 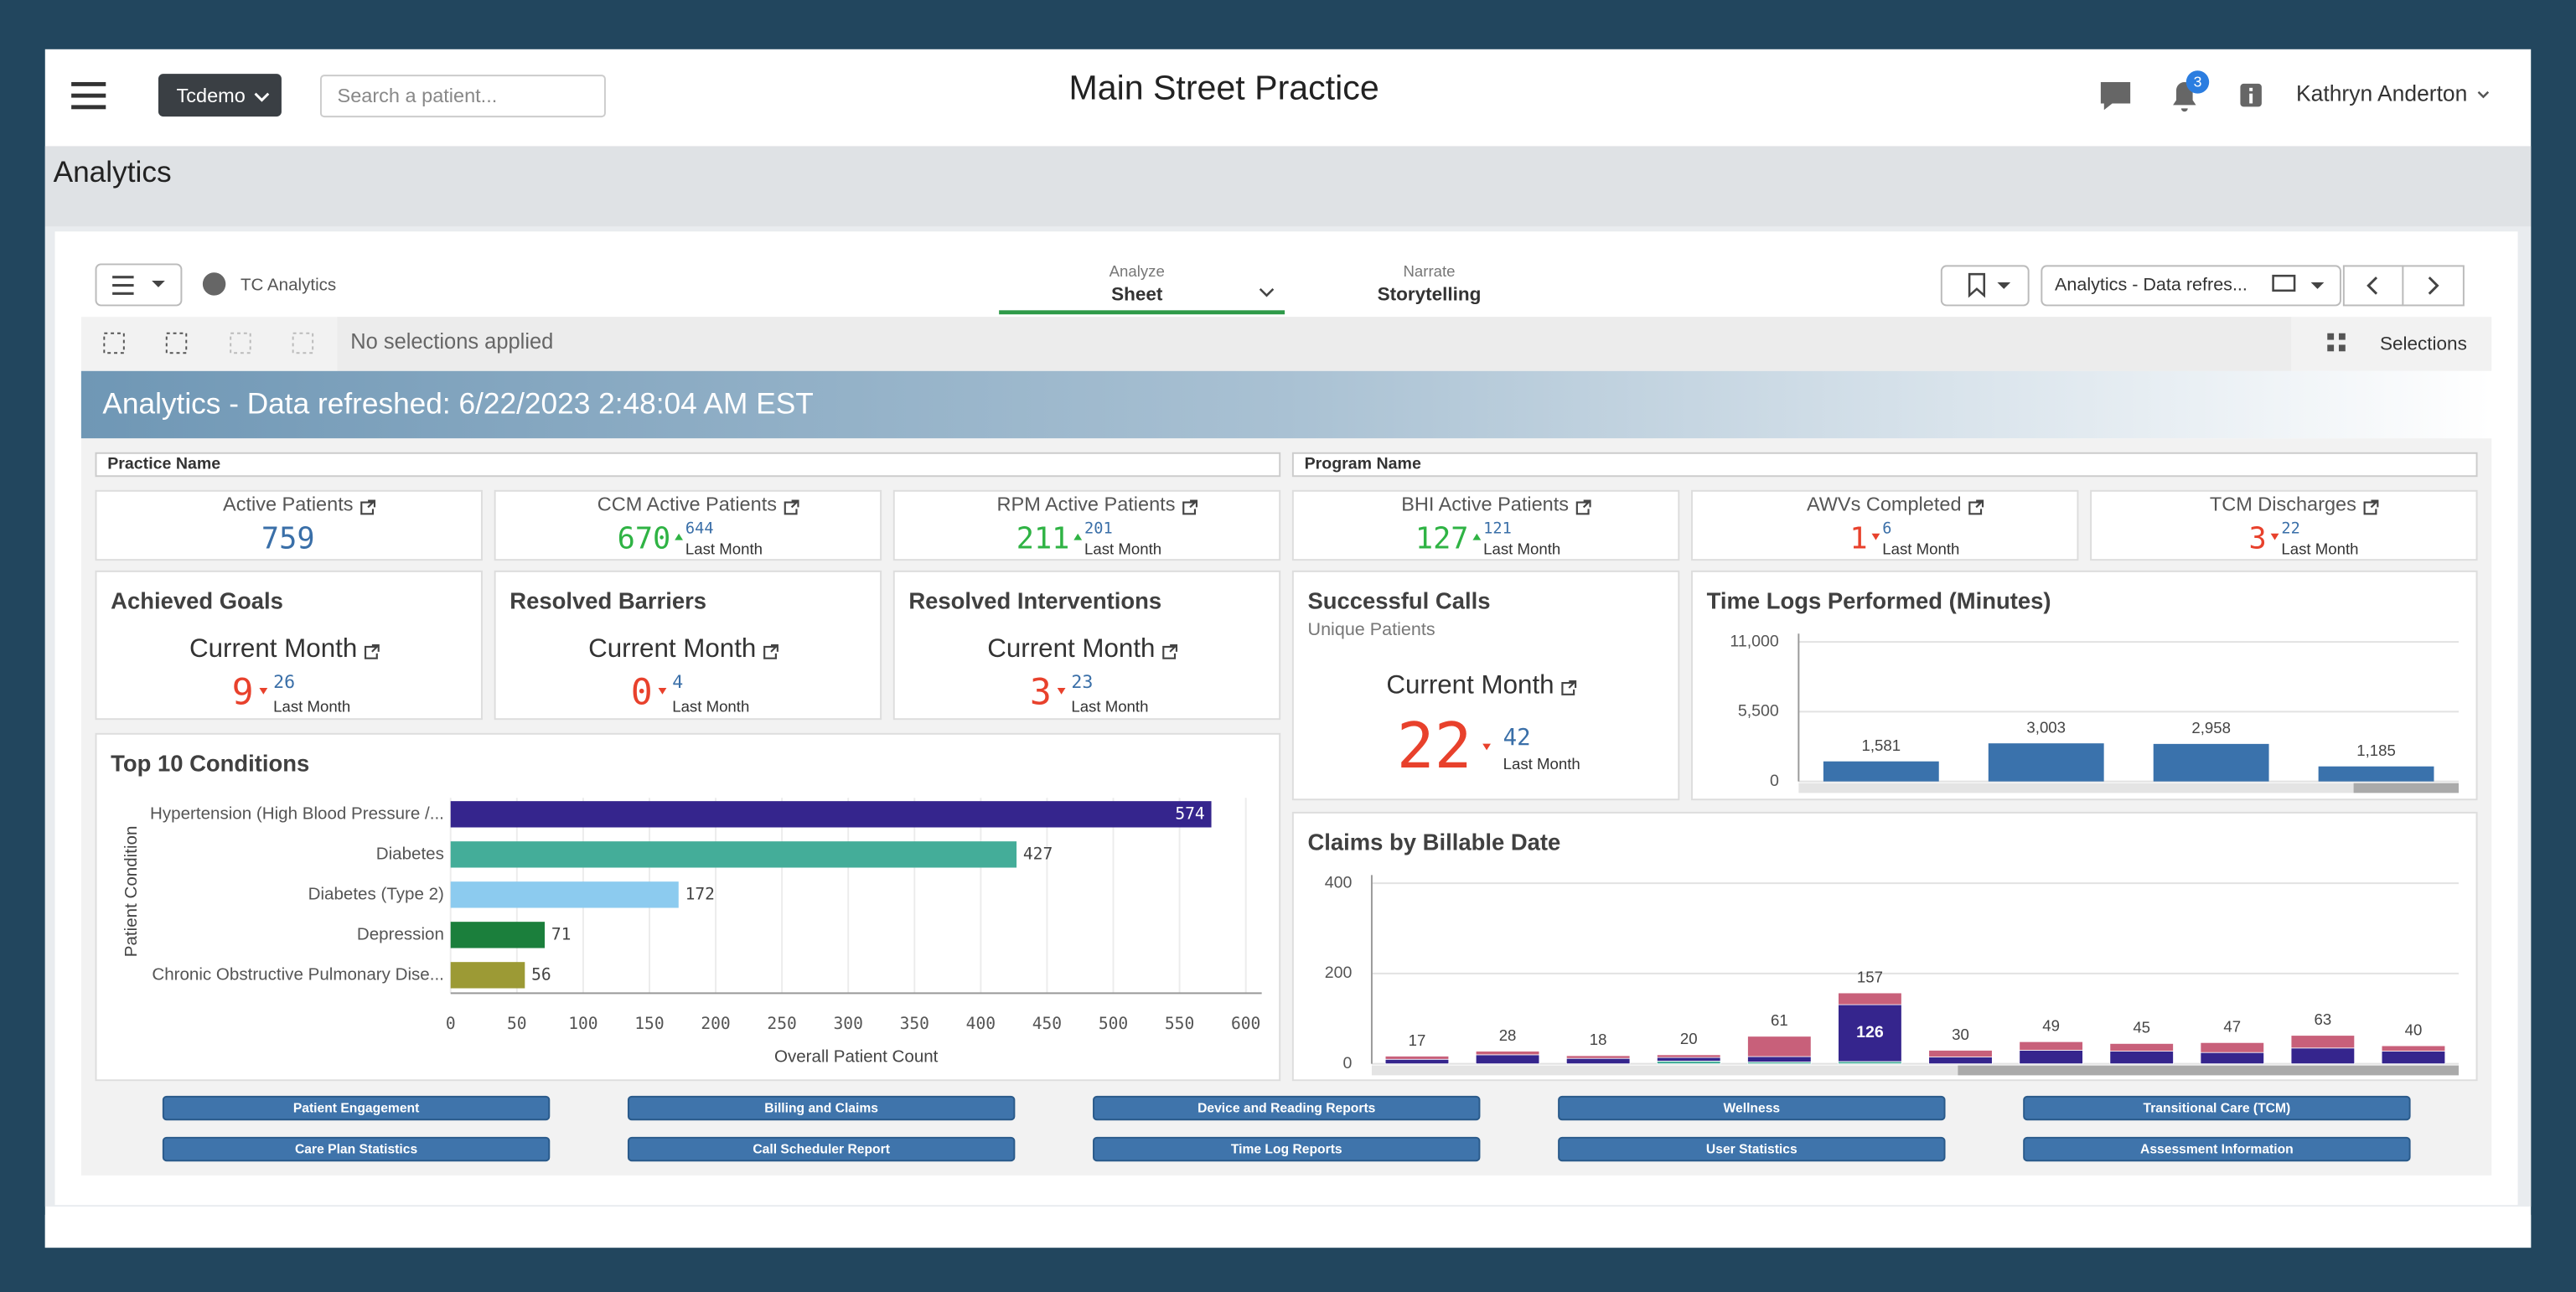 What do you see at coordinates (2373, 286) in the screenshot?
I see `prev-sheet` at bounding box center [2373, 286].